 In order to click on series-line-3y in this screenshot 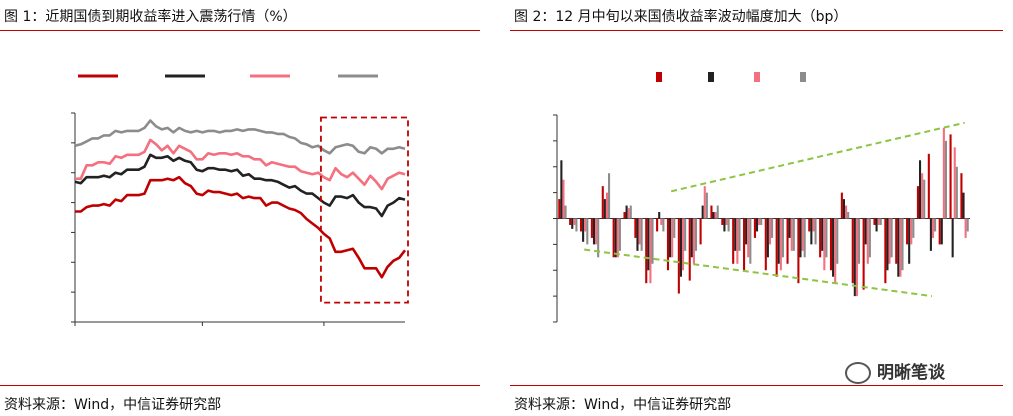, I will do `click(240, 185)`.